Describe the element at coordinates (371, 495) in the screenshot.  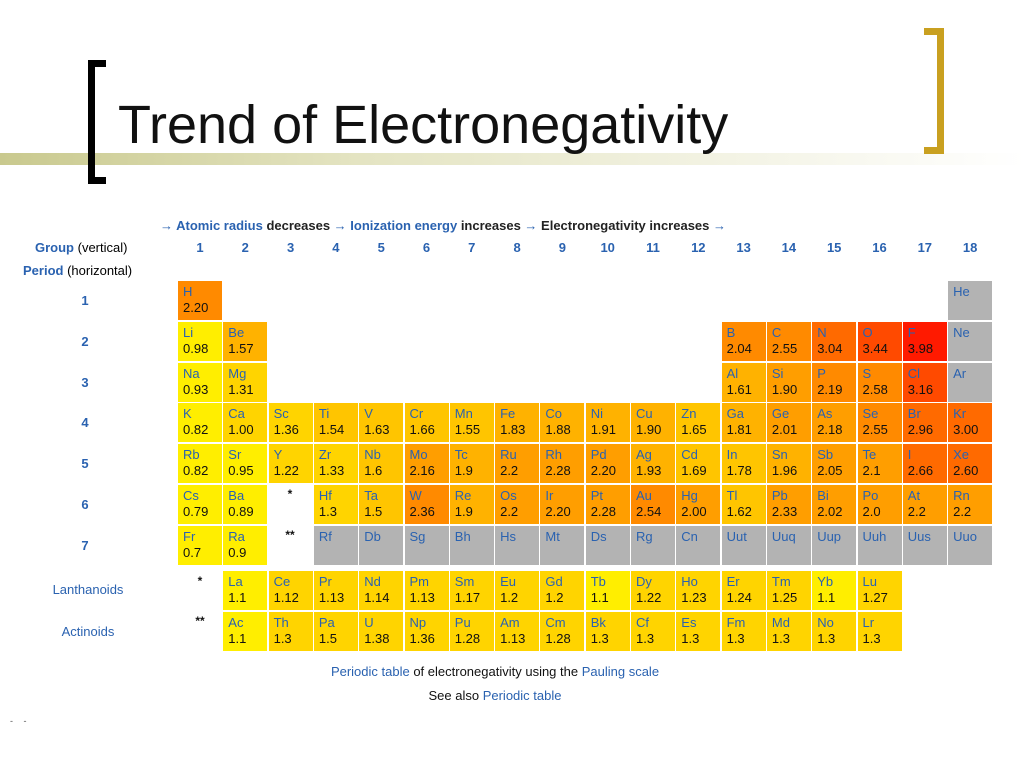
I see `element-symbol: Ta` at that location.